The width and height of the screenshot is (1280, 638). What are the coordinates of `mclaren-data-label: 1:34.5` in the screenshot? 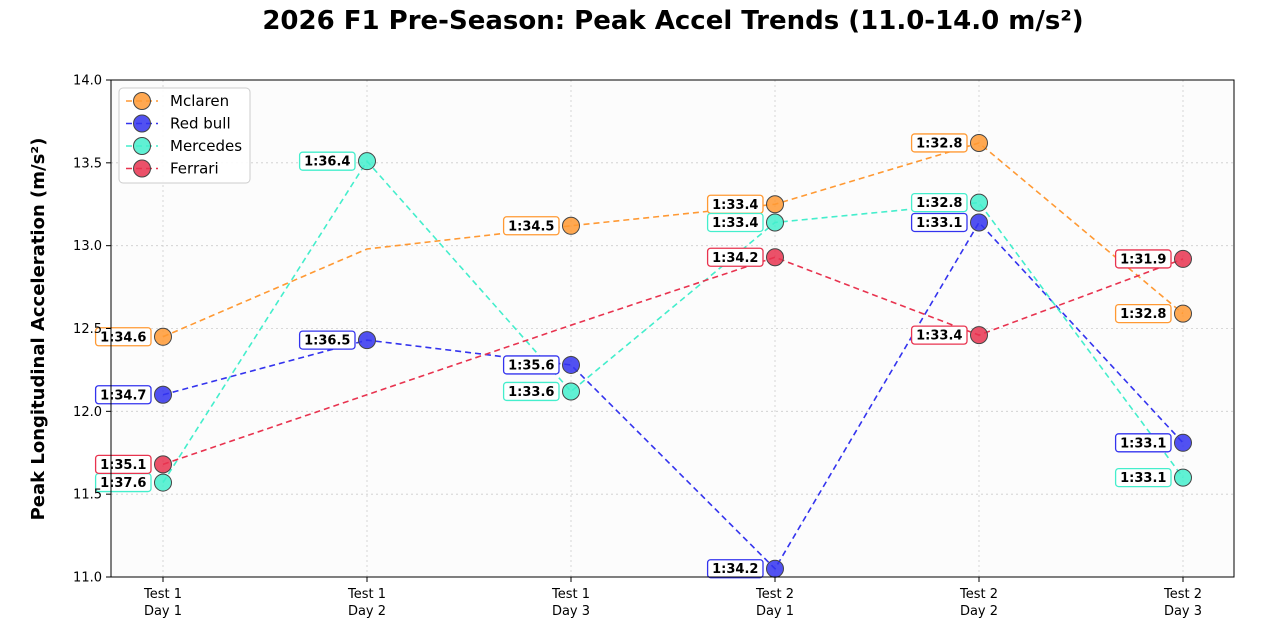 It's located at (531, 226).